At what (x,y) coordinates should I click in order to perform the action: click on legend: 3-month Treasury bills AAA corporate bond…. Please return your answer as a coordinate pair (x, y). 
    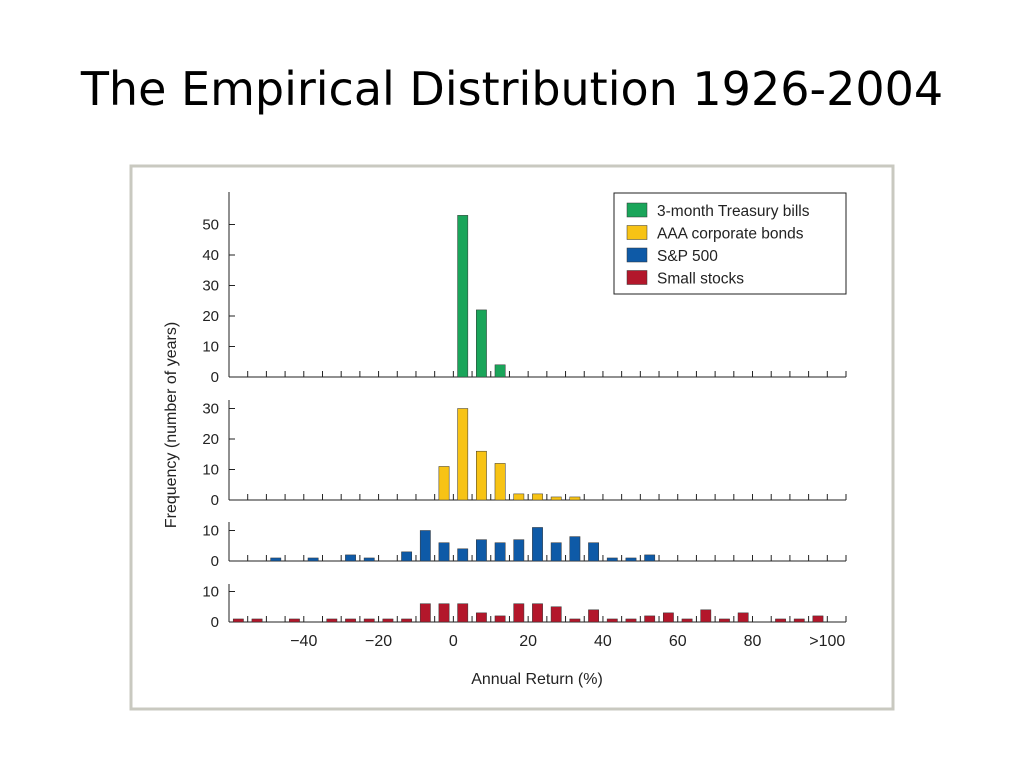
    Looking at the image, I should click on (730, 243).